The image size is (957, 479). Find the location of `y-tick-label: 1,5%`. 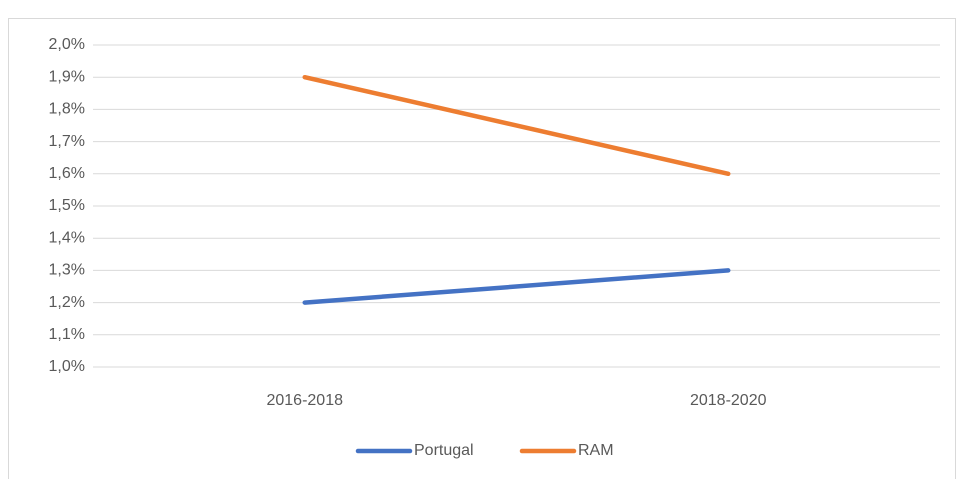

y-tick-label: 1,5% is located at coordinates (67, 205).